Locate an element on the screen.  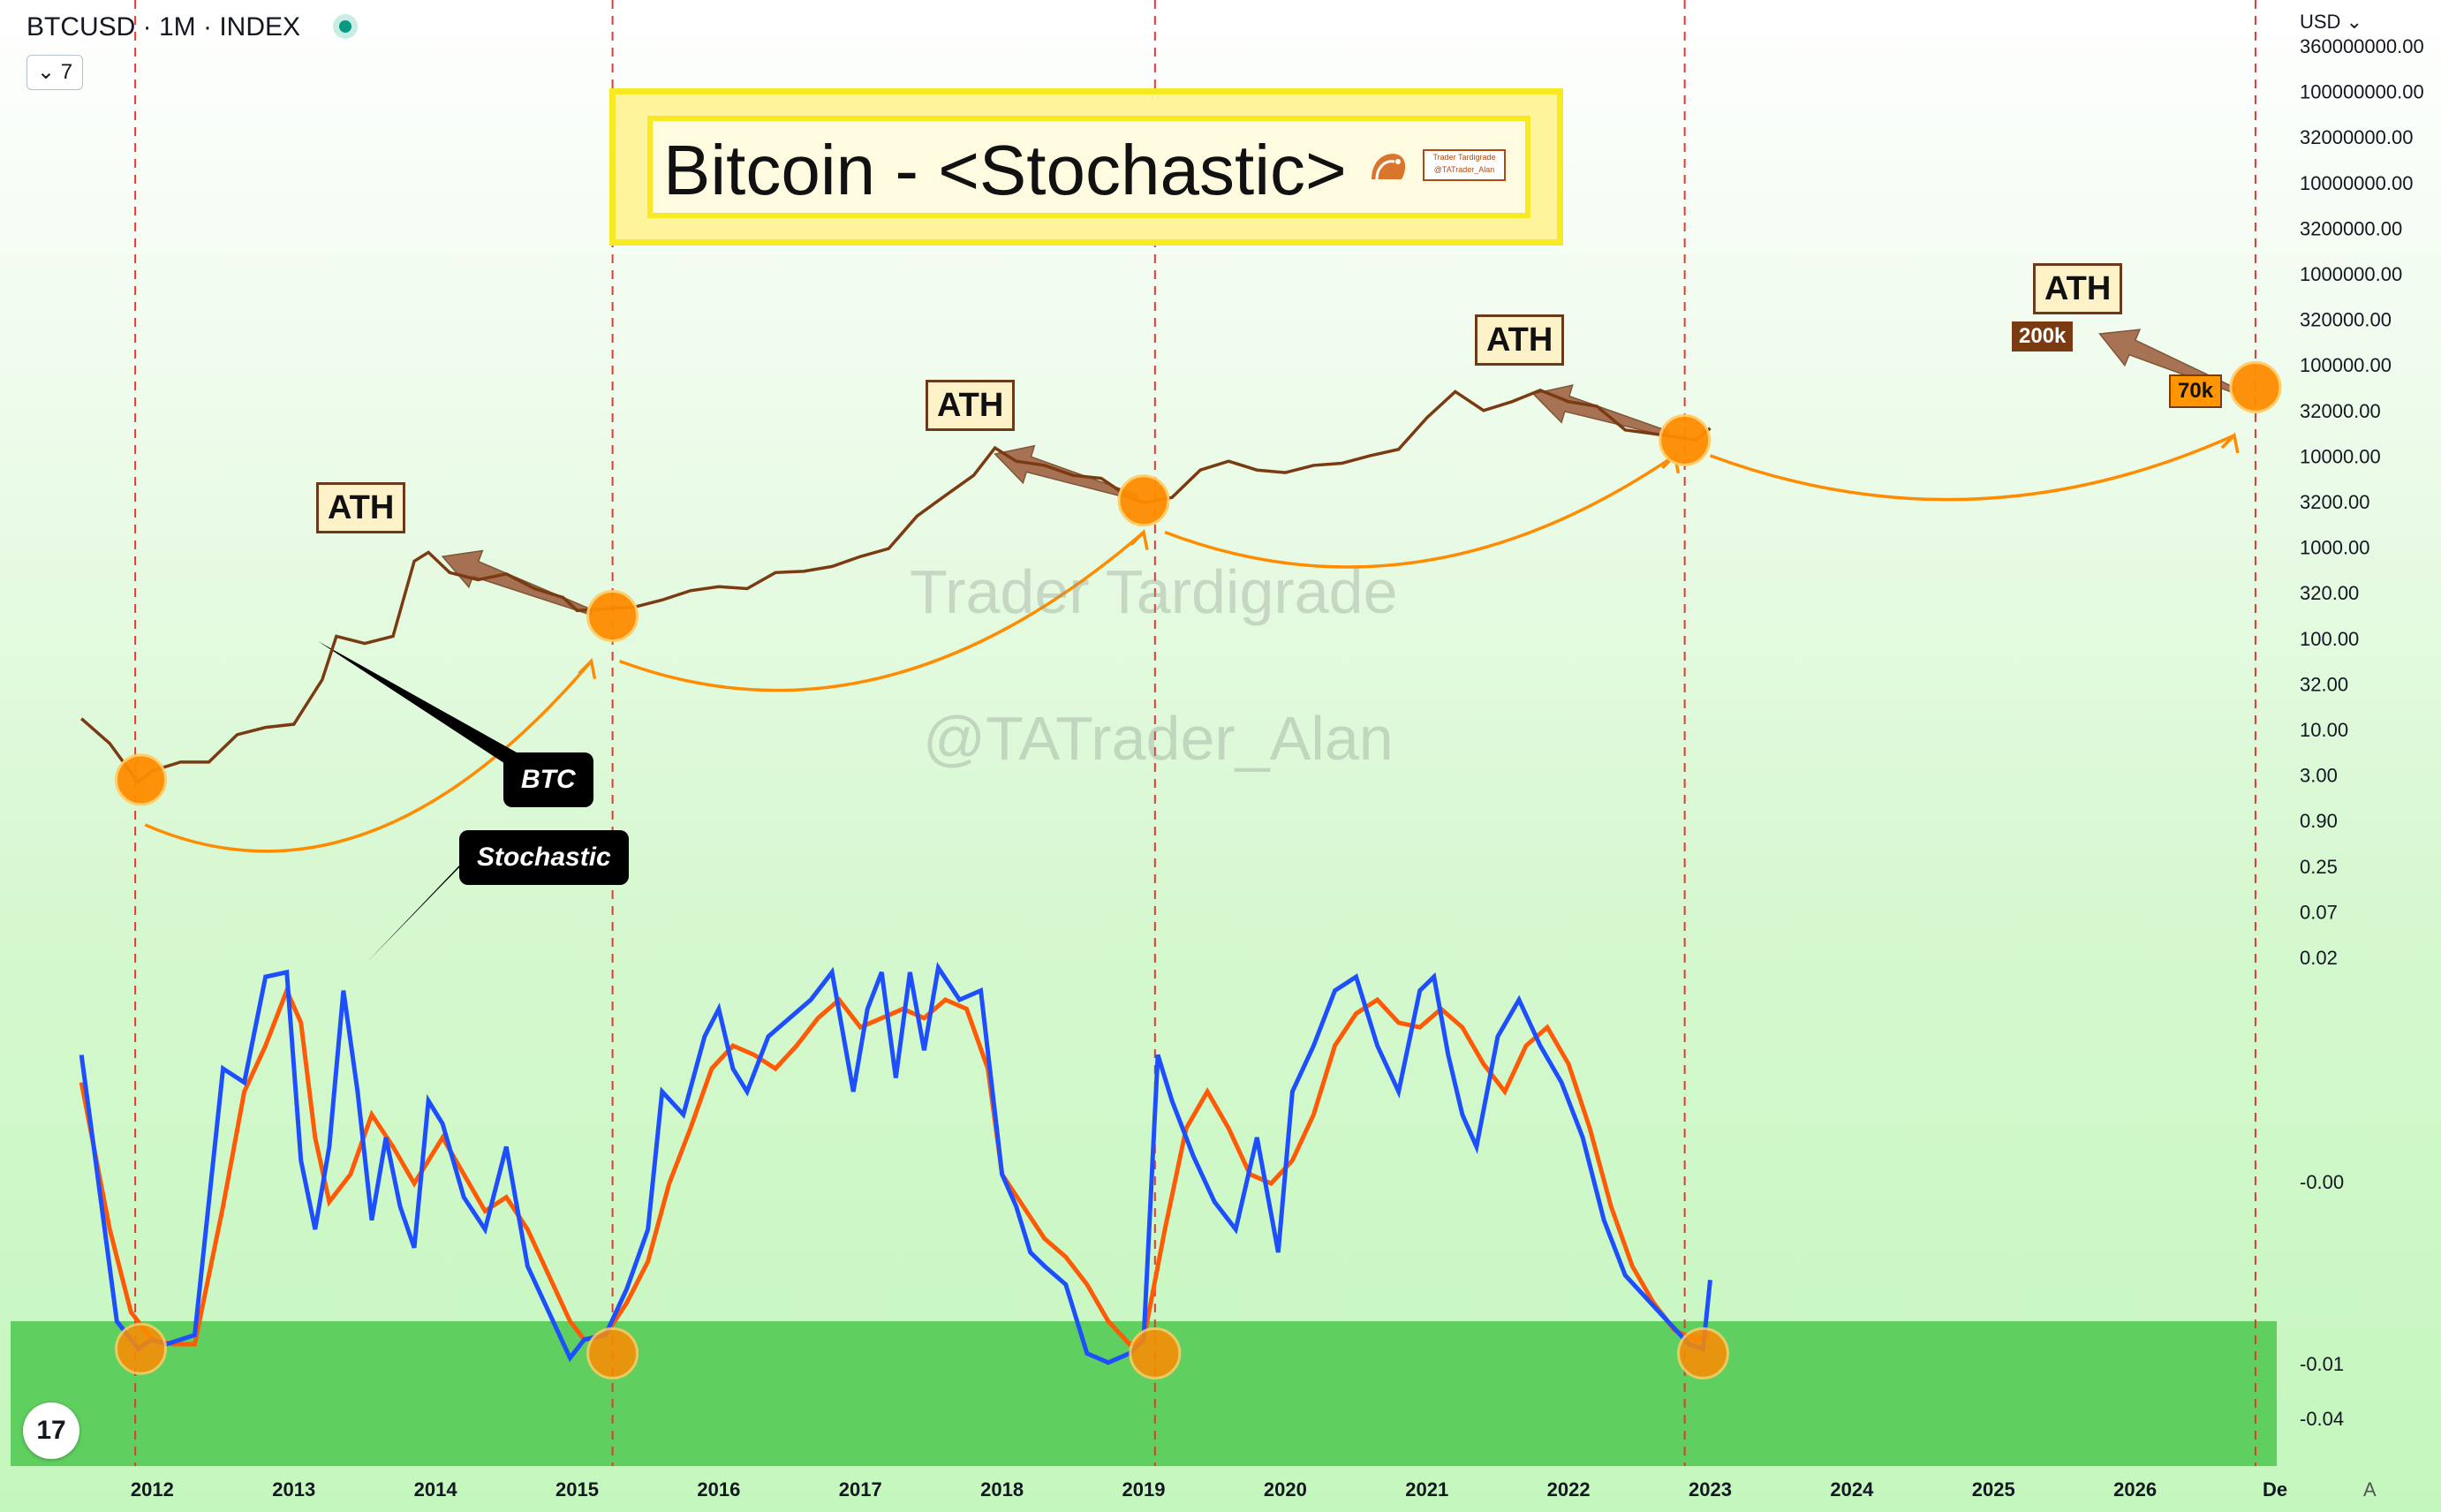
x-tick-label: 2023 is located at coordinates (1711, 1490).